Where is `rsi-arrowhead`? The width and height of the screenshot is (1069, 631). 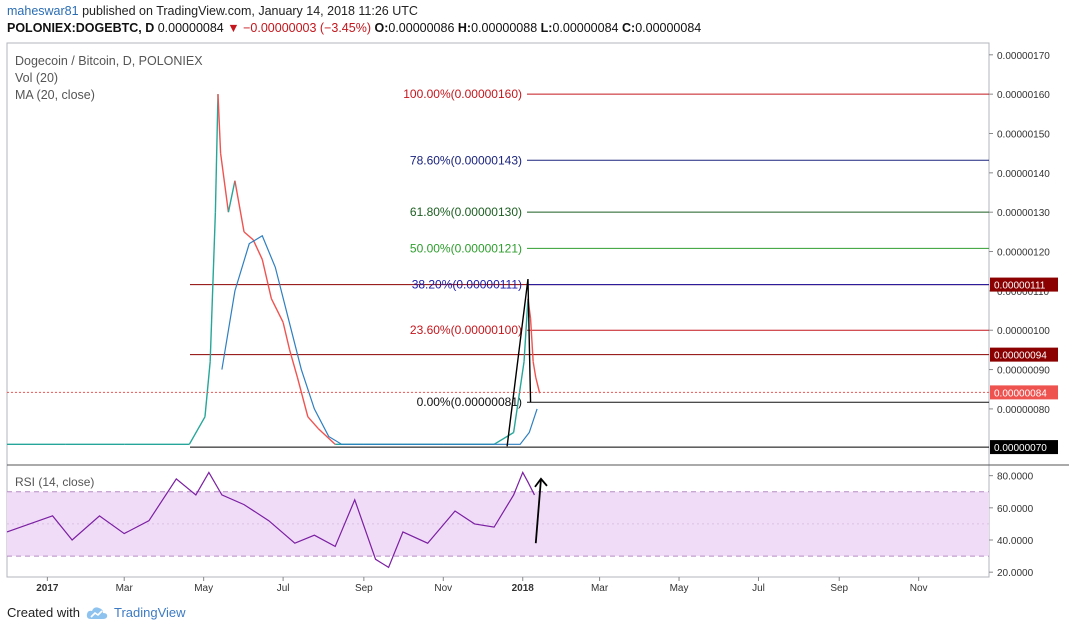 rsi-arrowhead is located at coordinates (541, 482).